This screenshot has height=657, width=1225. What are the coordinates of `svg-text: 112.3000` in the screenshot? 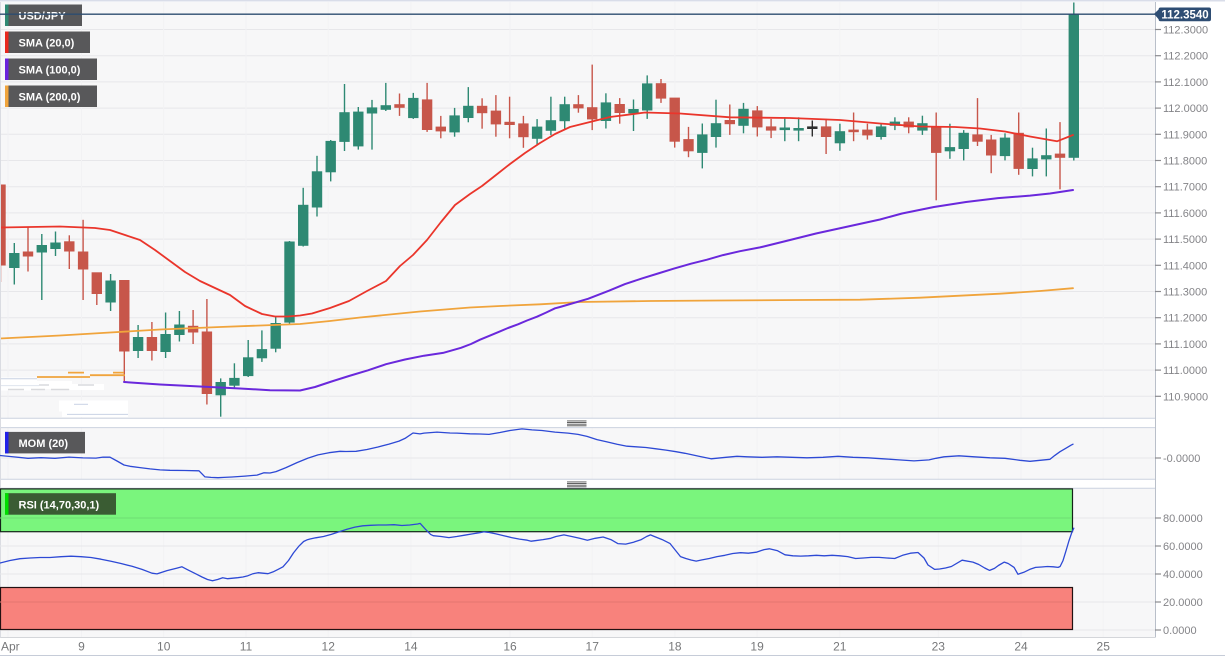 It's located at (1185, 31).